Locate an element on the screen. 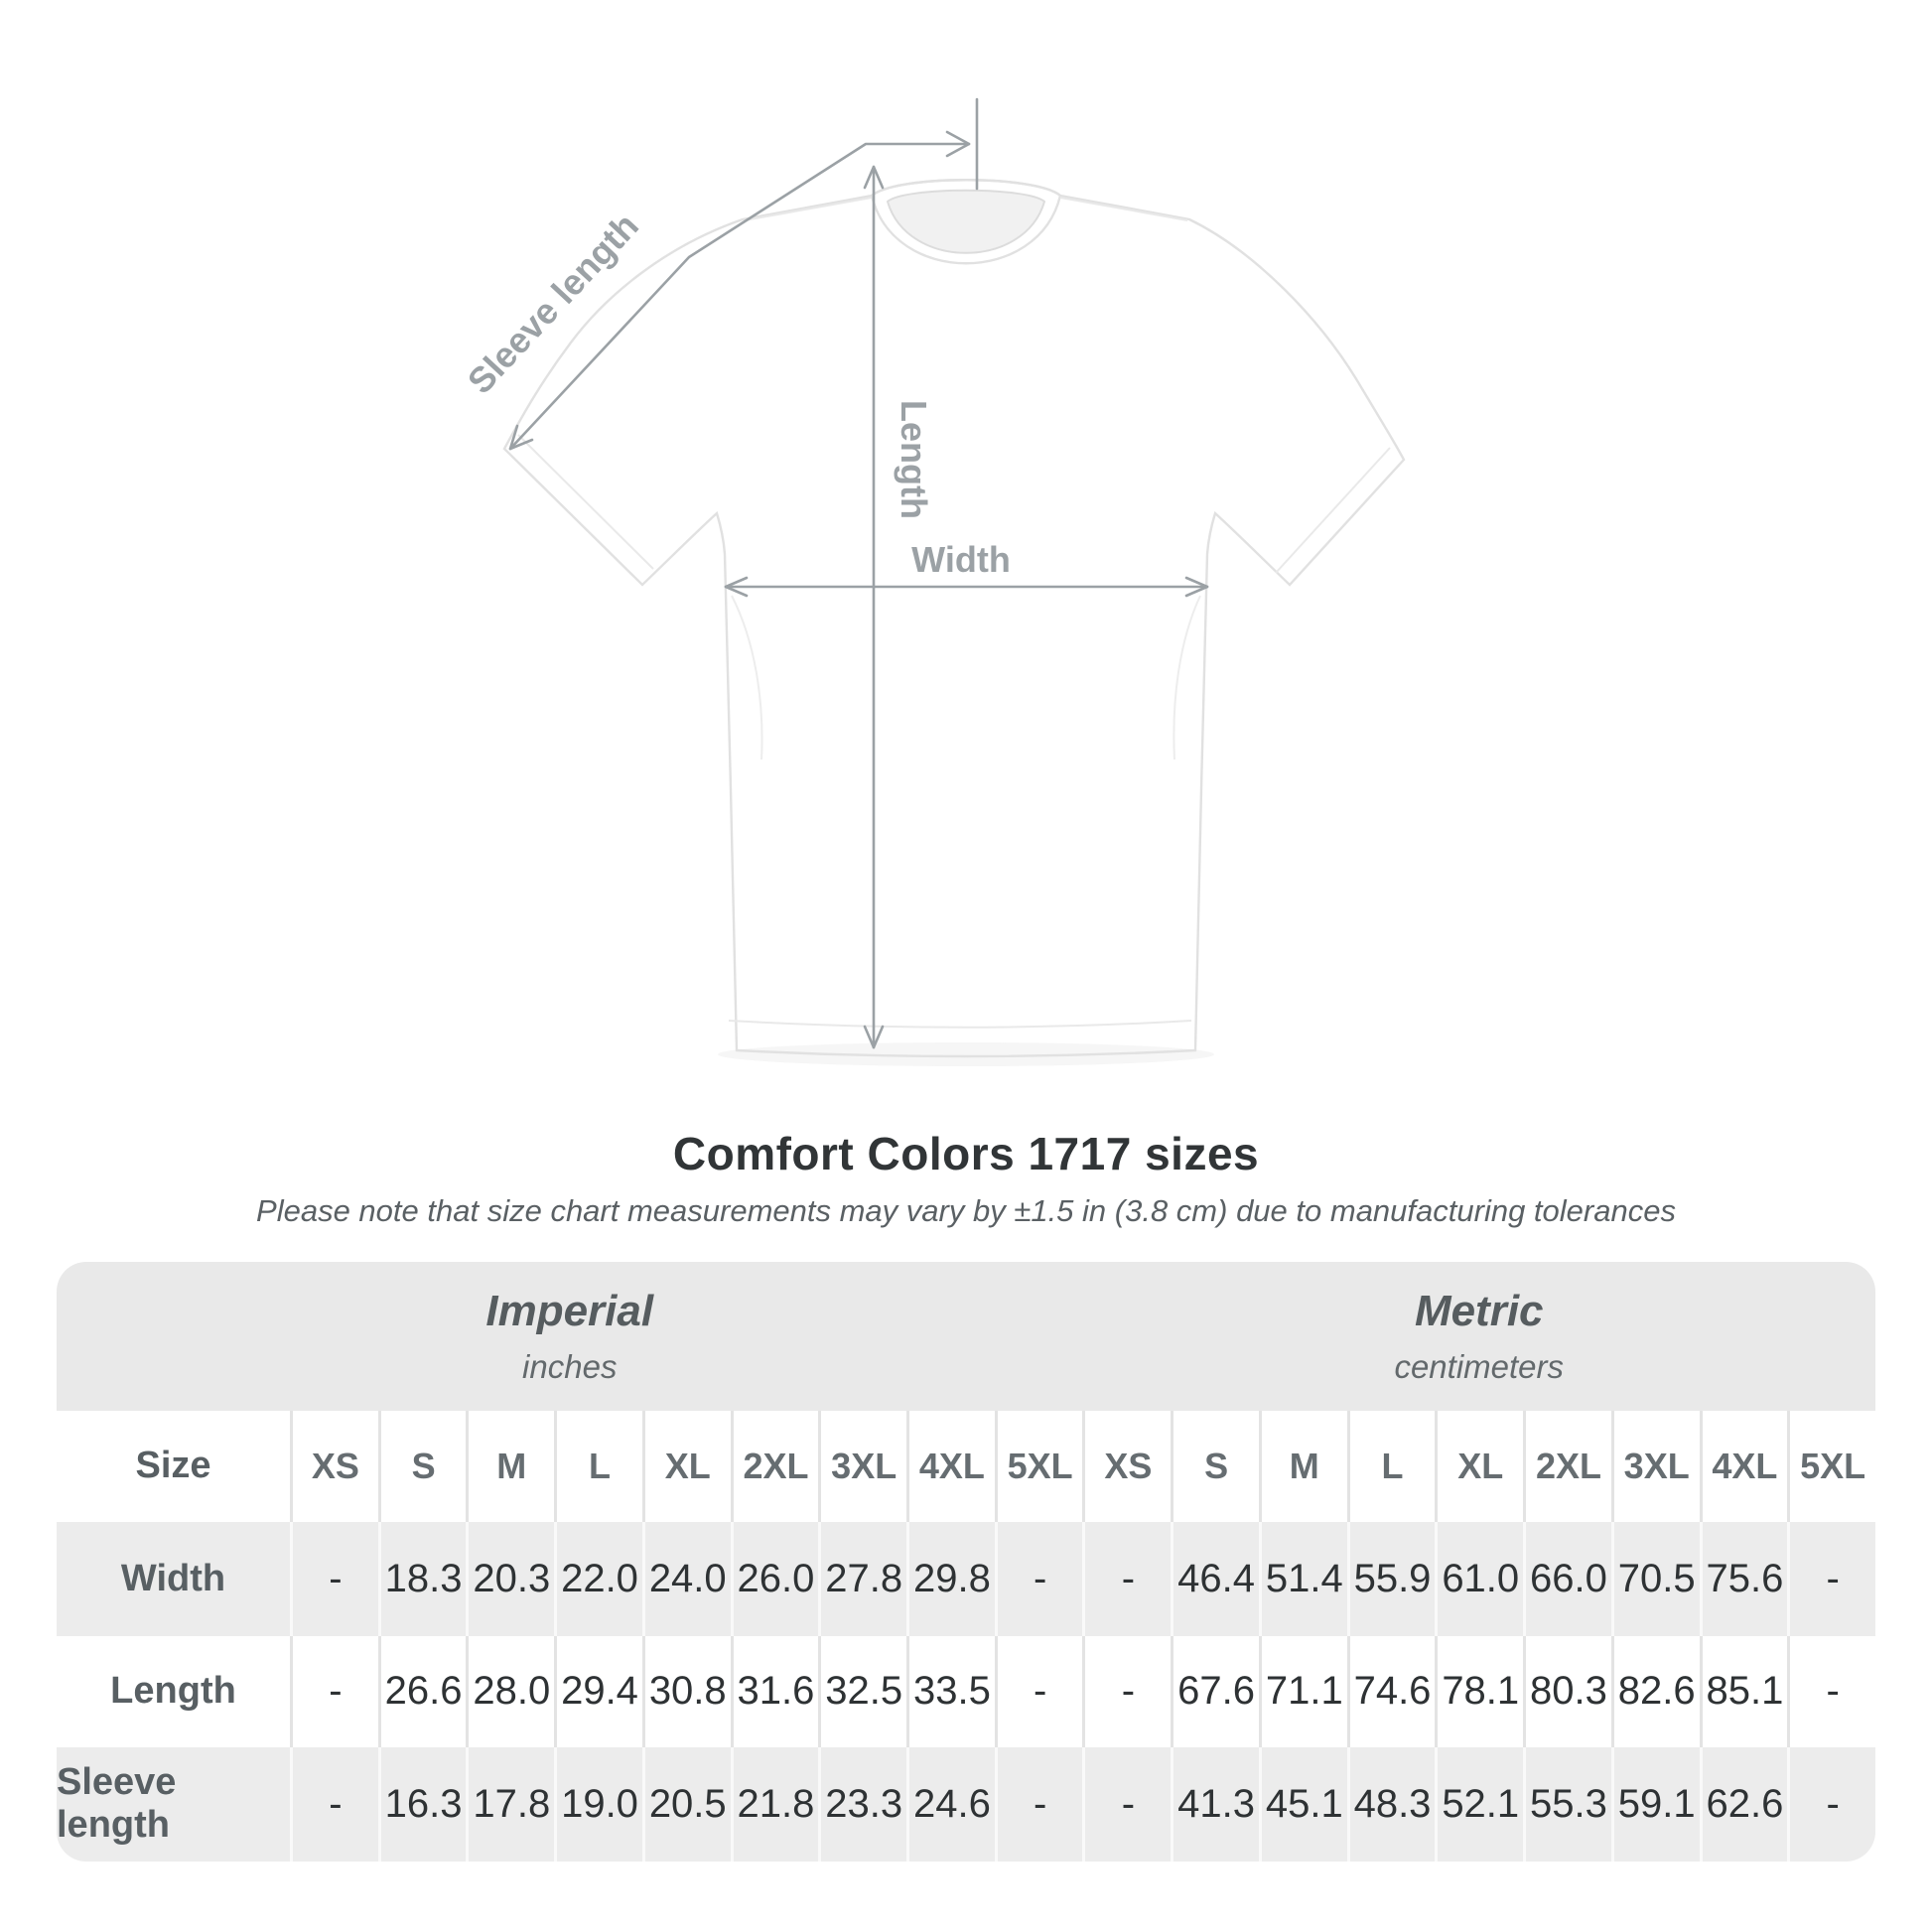 This screenshot has width=1932, height=1932. measurement-value: 26.0 is located at coordinates (775, 1579).